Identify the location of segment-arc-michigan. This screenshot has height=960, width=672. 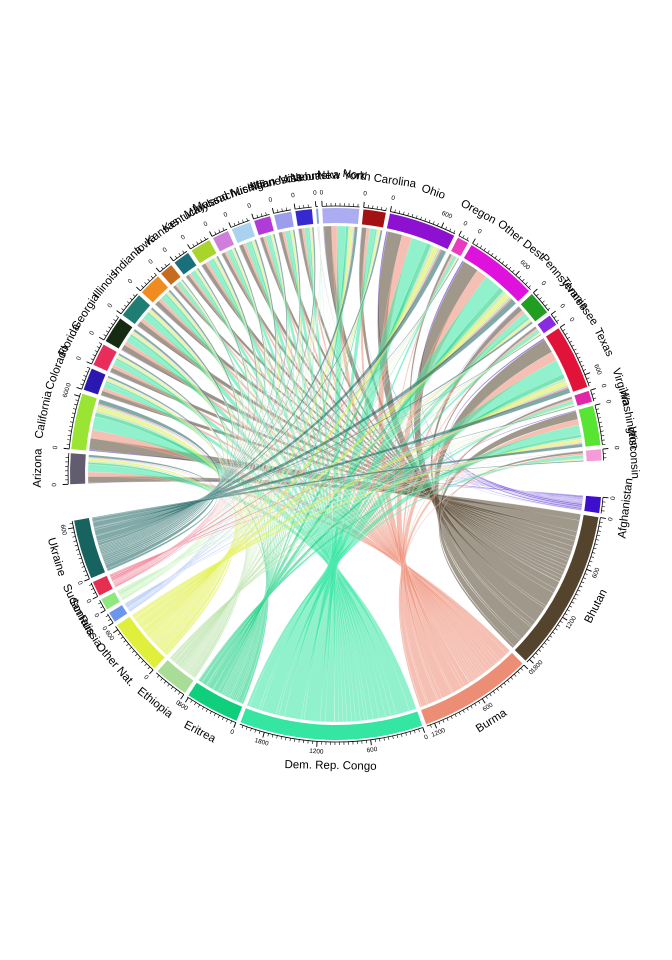
(264, 226).